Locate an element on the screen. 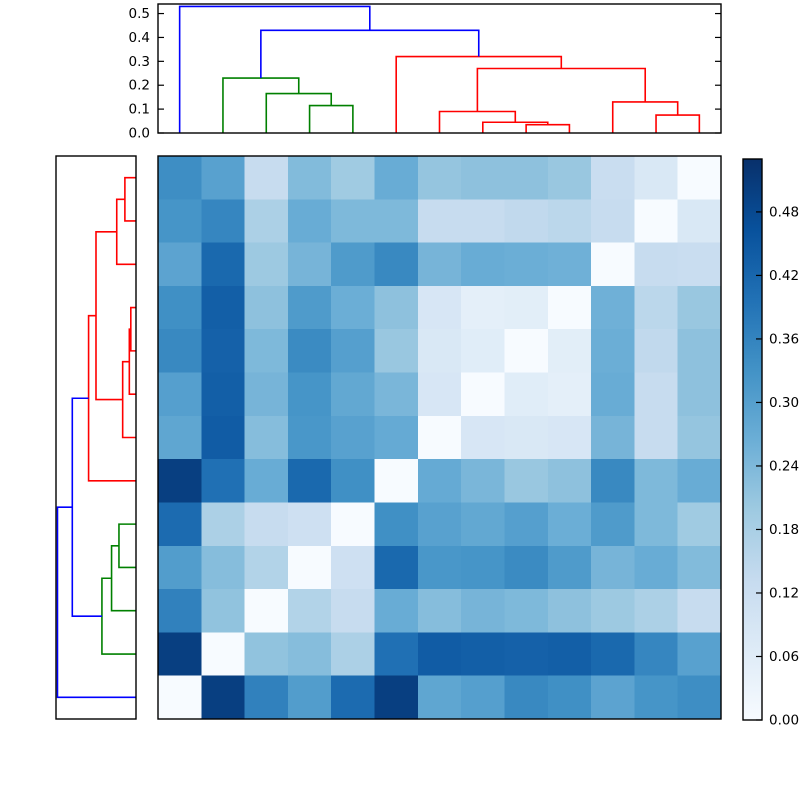 This screenshot has height=804, width=800. top-dendrogram-panel: 0.0 0.1 0.2 0.3 0.4 0.5 is located at coordinates (425, 72).